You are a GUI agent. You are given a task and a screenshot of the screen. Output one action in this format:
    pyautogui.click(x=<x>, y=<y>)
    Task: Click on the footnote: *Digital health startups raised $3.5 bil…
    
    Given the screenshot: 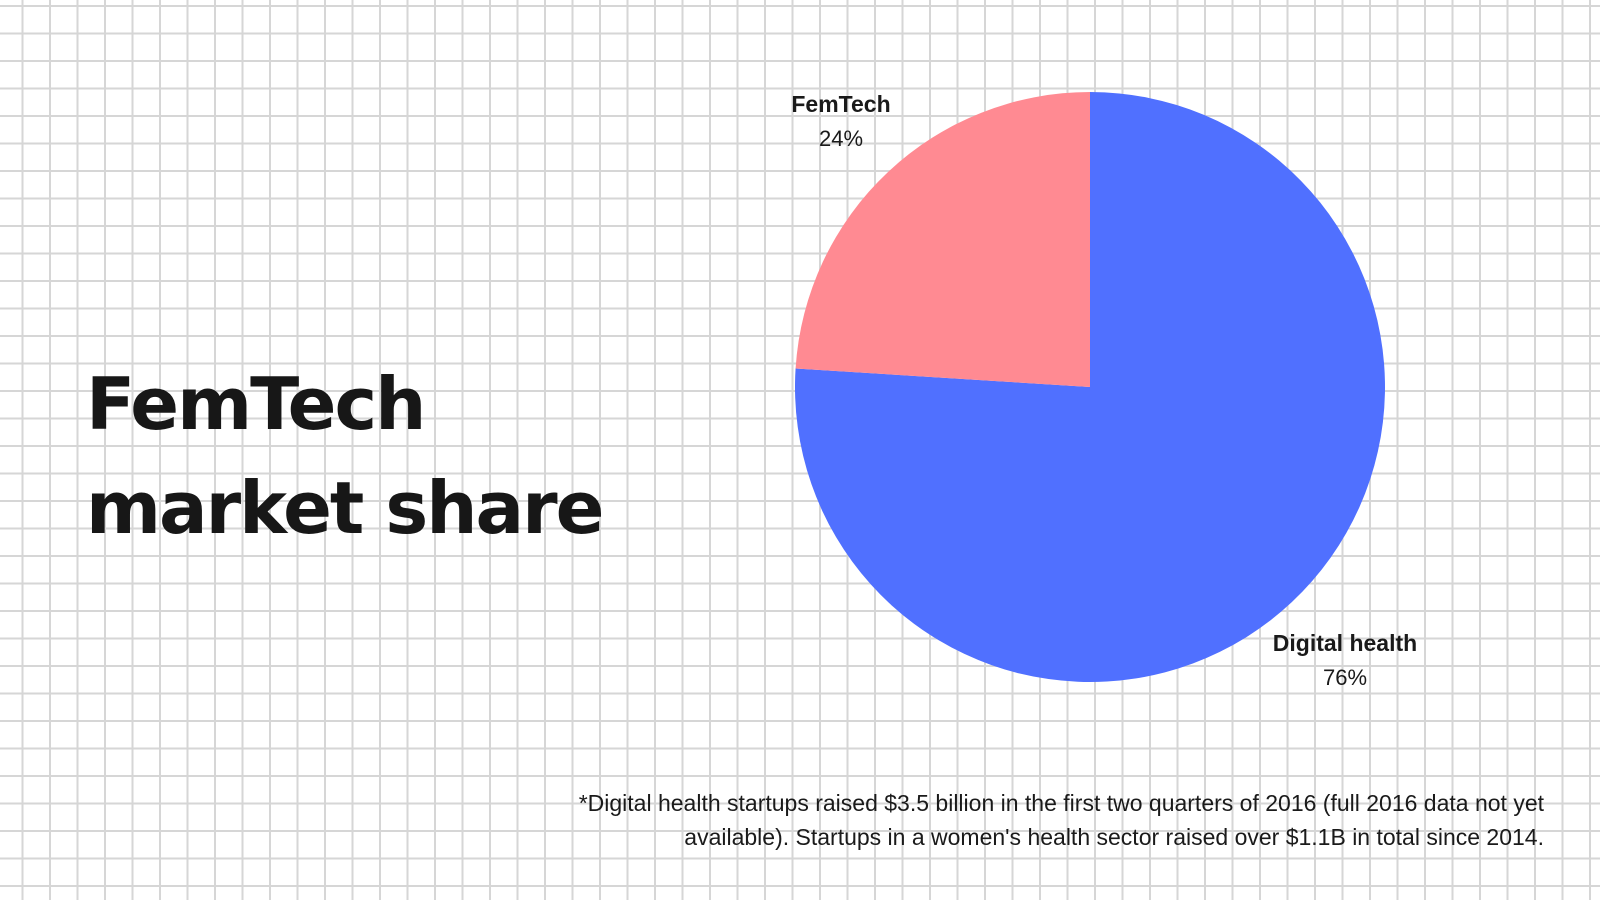 What is the action you would take?
    pyautogui.click(x=1061, y=820)
    